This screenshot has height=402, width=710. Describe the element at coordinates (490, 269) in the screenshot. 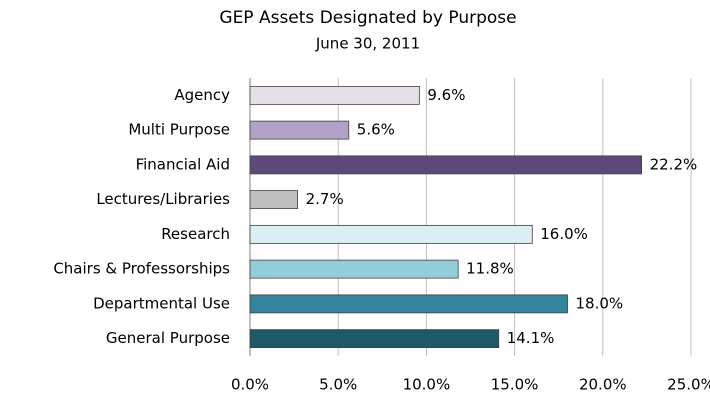

I see `value-label: 11.8%` at that location.